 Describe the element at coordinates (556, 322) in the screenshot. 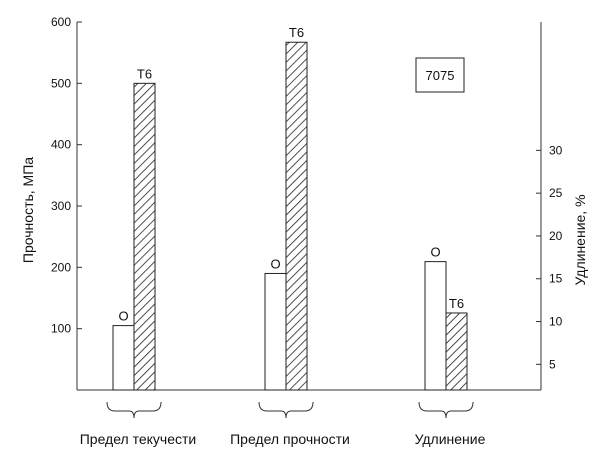

I see `right-tick-label: 10` at that location.